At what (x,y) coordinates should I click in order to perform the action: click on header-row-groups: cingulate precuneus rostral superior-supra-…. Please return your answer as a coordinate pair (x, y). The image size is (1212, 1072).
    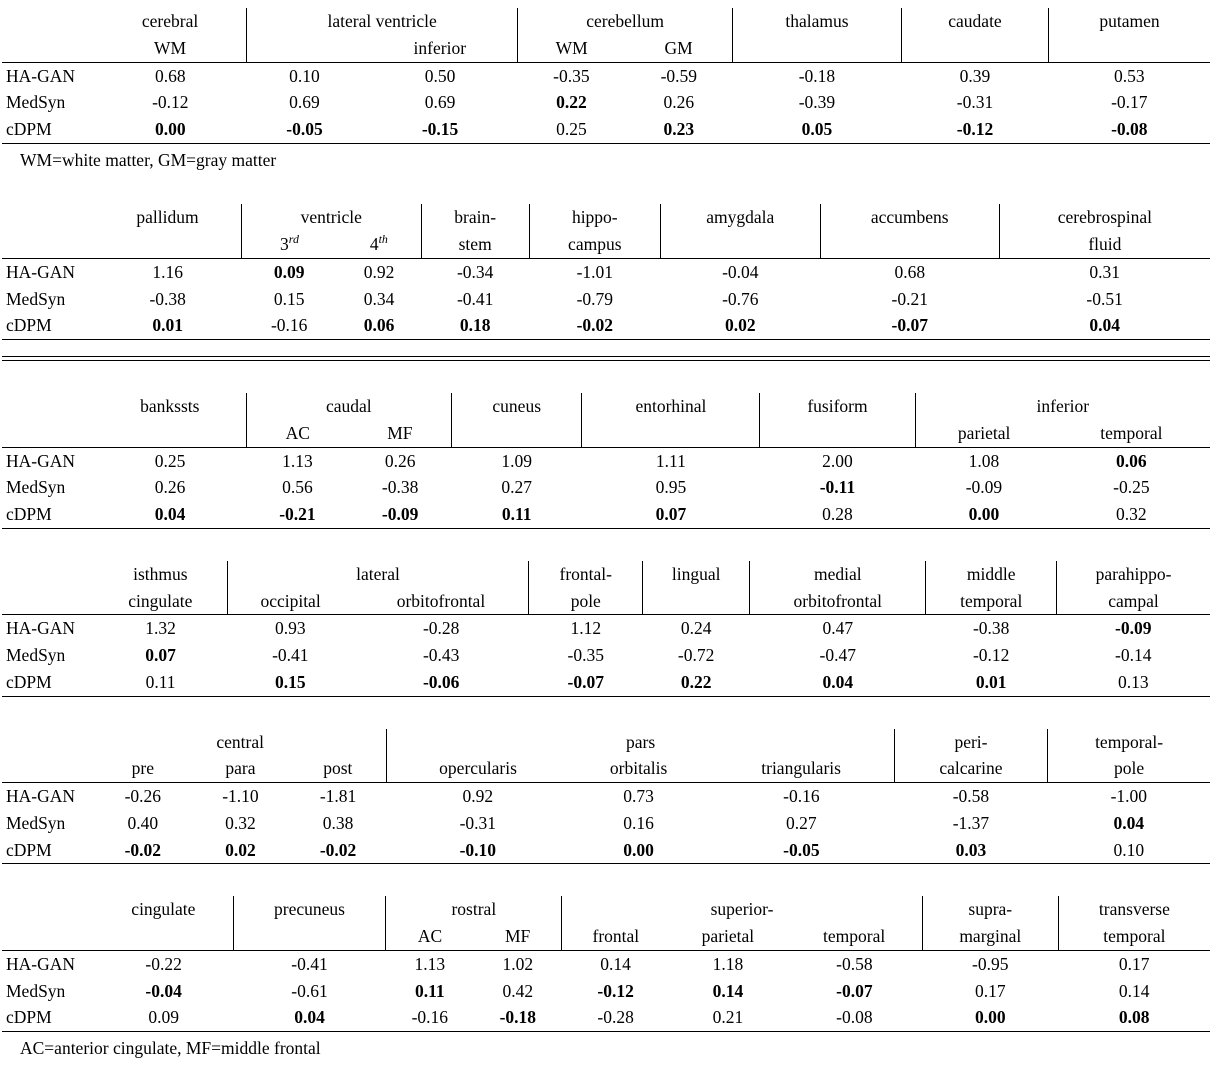
    Looking at the image, I should click on (606, 910).